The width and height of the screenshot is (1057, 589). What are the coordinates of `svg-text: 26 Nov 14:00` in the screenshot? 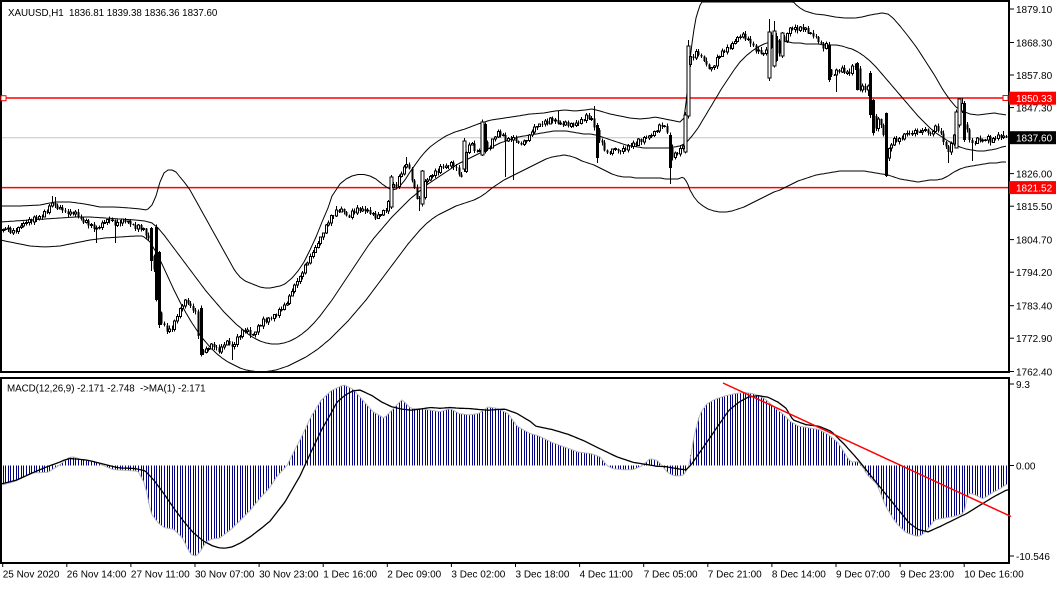 It's located at (97, 575).